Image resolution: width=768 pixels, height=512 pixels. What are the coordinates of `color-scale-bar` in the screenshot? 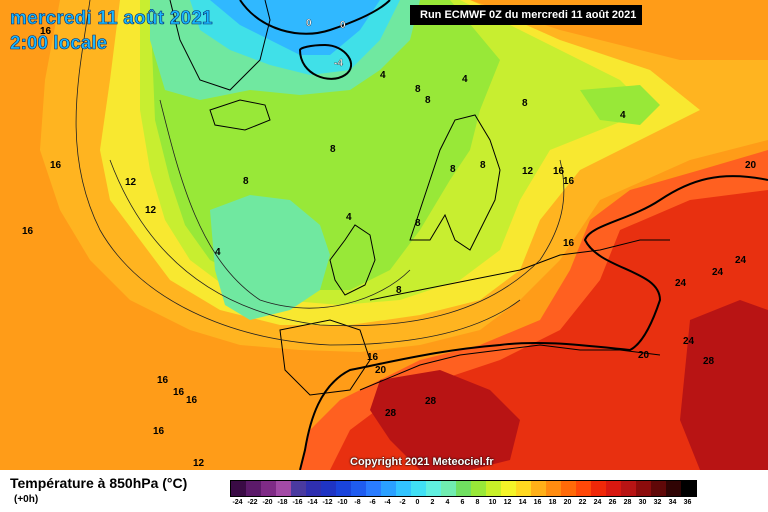 It's located at (463, 488).